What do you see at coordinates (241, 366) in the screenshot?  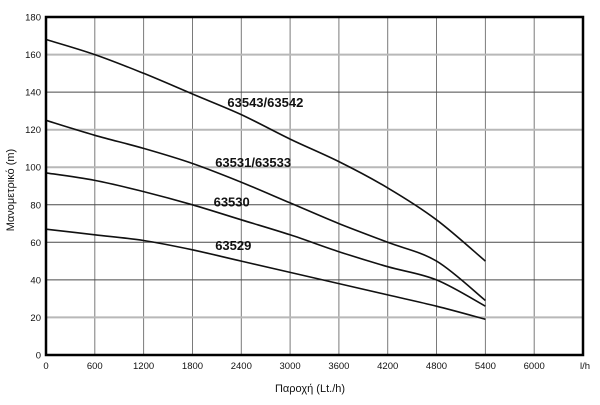 I see `x-tick-label: 2400` at bounding box center [241, 366].